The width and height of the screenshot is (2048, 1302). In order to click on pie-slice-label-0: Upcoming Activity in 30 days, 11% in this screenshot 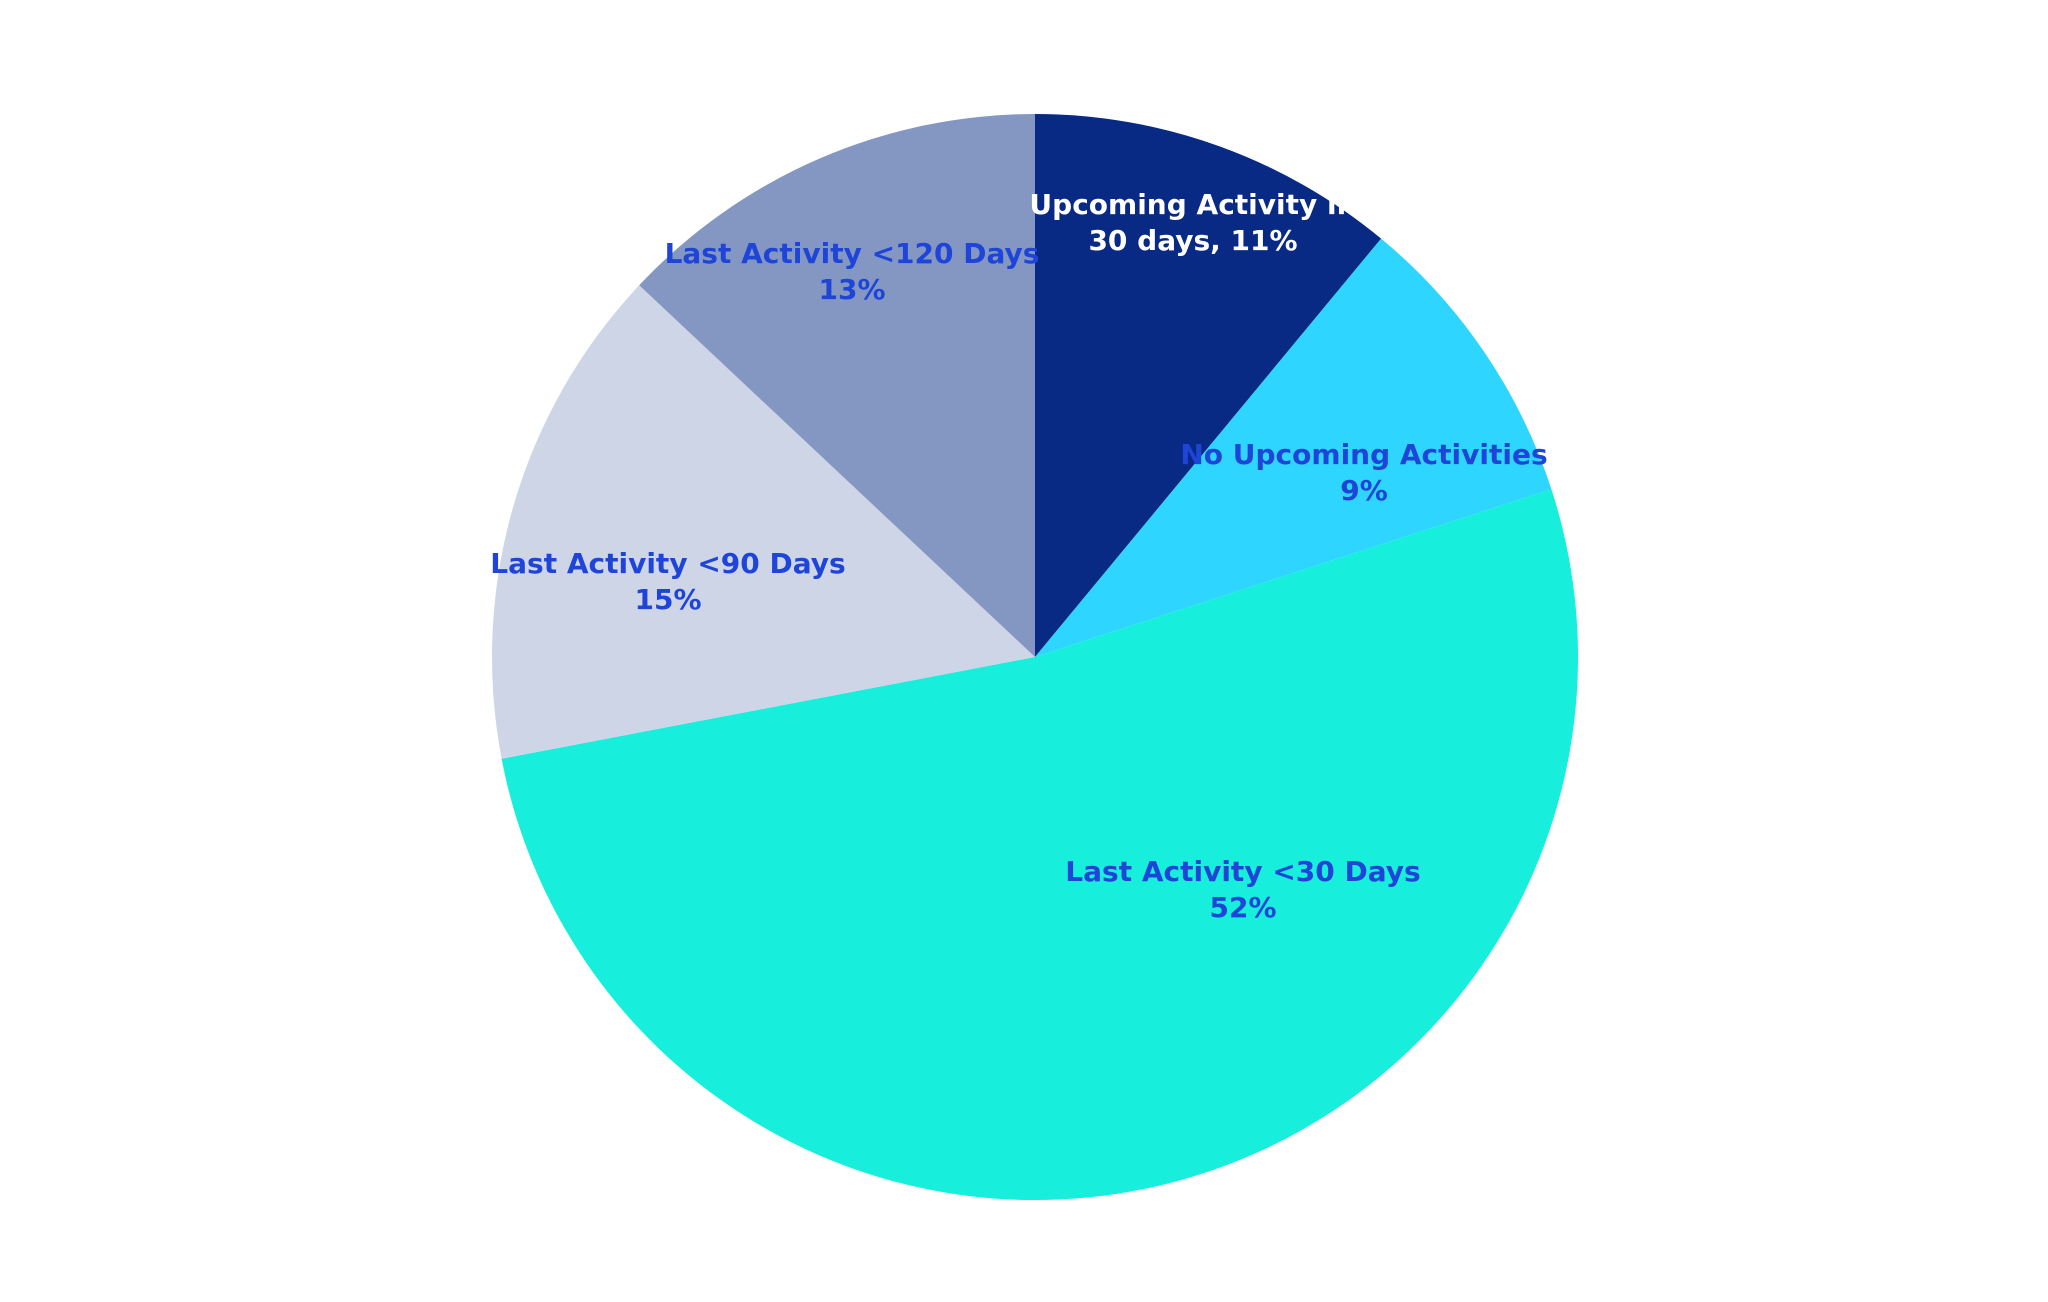, I will do `click(1192, 222)`.